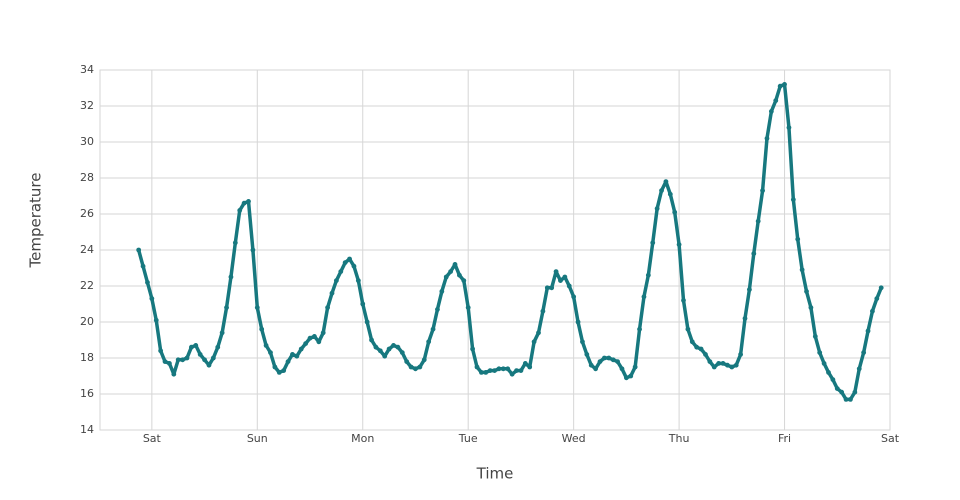  I want to click on y-tick-label: 34, so click(87, 69).